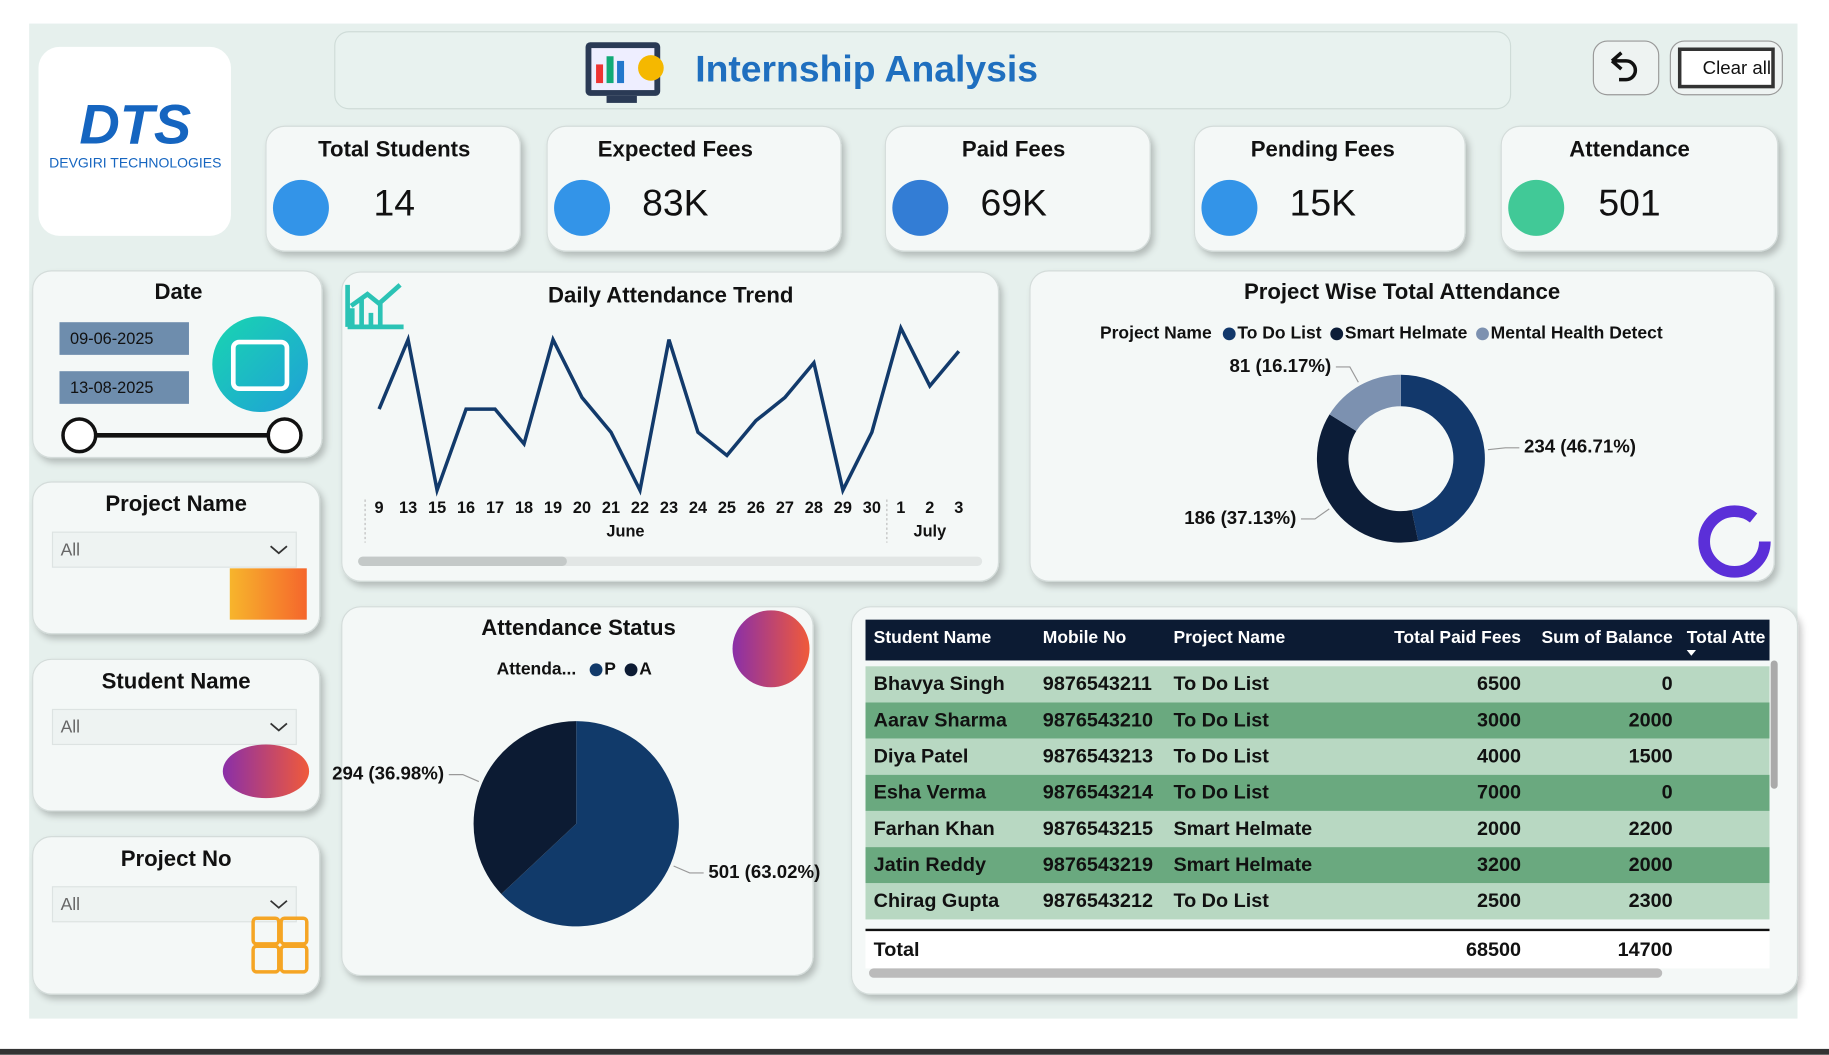 This screenshot has height=1055, width=1829. Describe the element at coordinates (1013, 202) in the screenshot. I see `kpi-value: 69K` at that location.